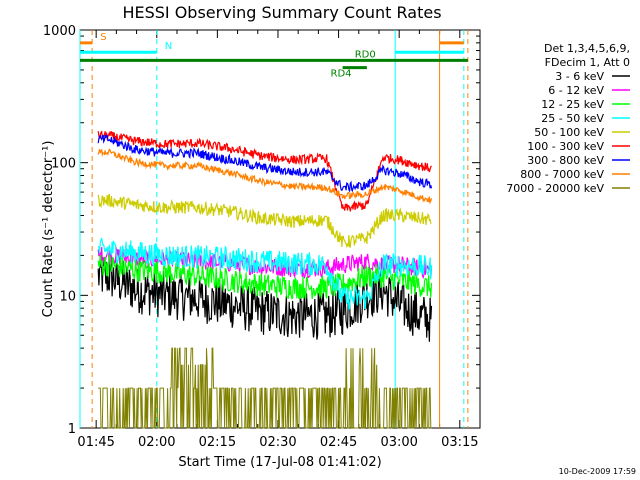 This screenshot has width=640, height=480. Describe the element at coordinates (72, 429) in the screenshot. I see `y-tick-label: 1` at that location.